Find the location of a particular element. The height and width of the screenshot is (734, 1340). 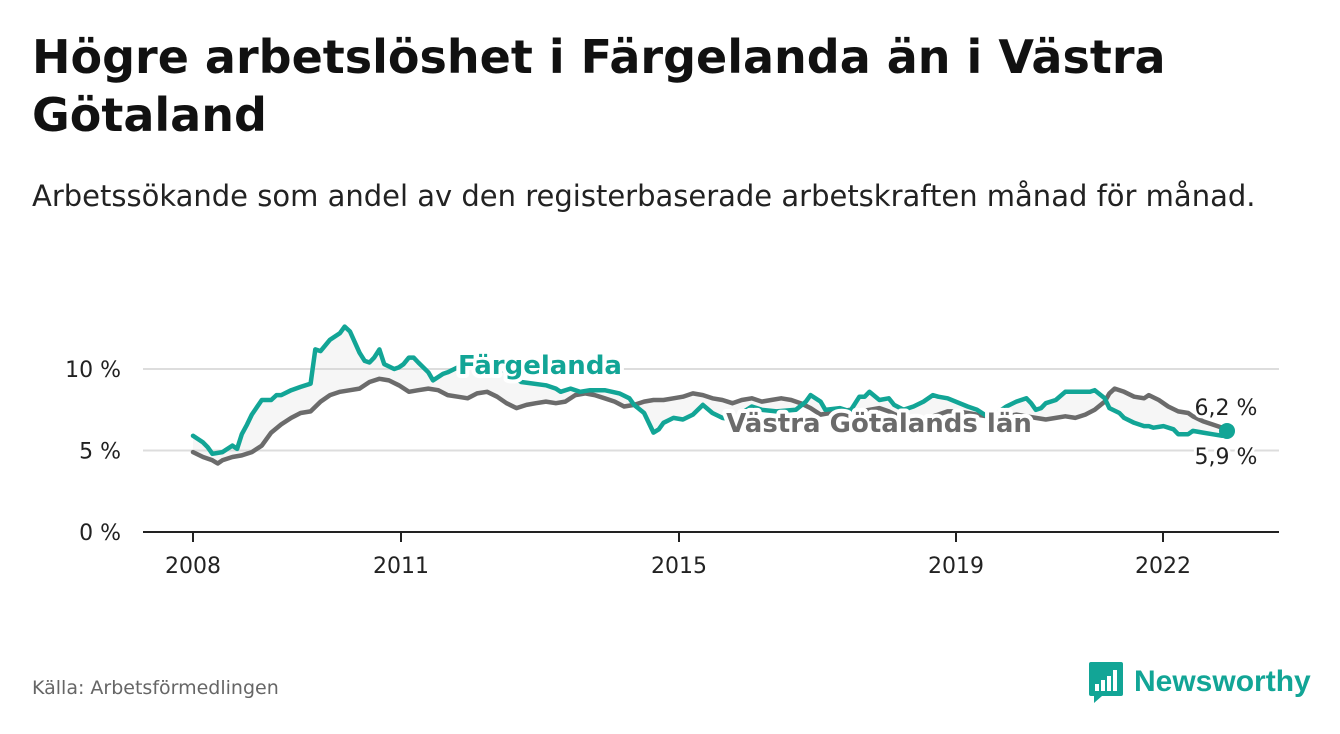

grid-lines is located at coordinates (711, 410).